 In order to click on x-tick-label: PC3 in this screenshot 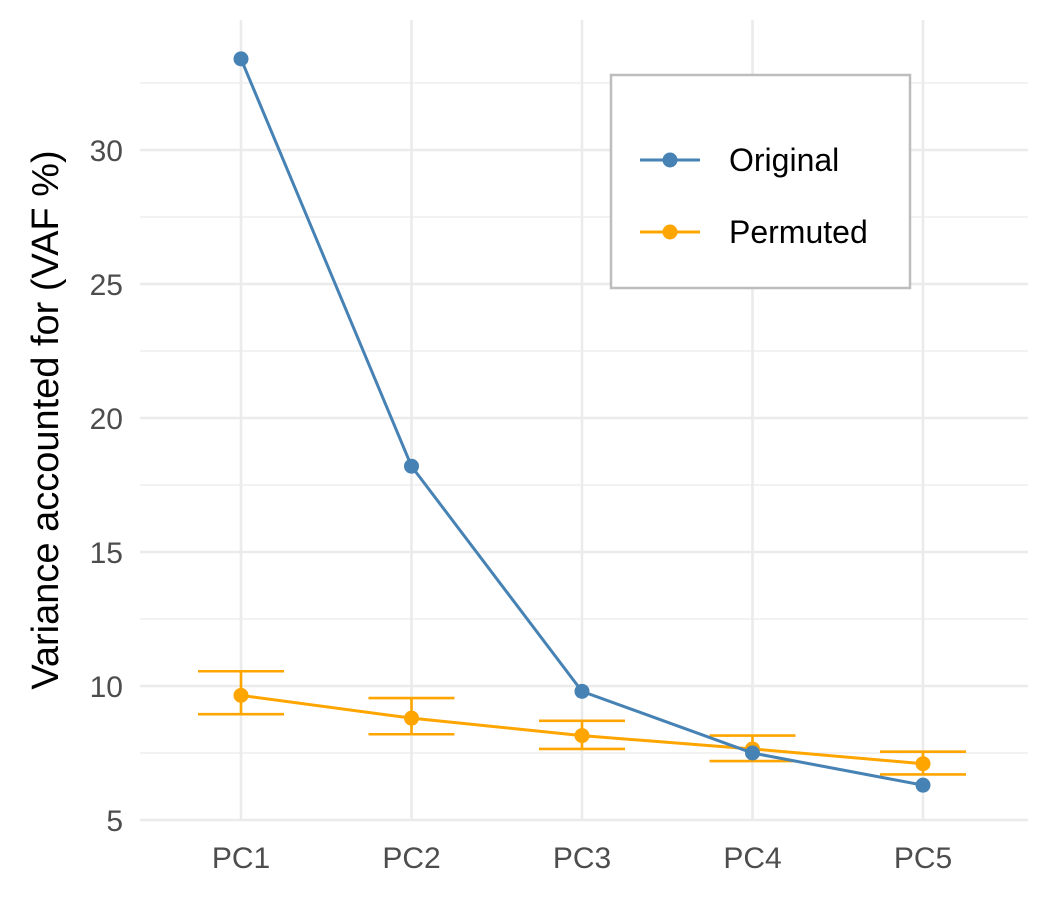, I will do `click(582, 858)`.